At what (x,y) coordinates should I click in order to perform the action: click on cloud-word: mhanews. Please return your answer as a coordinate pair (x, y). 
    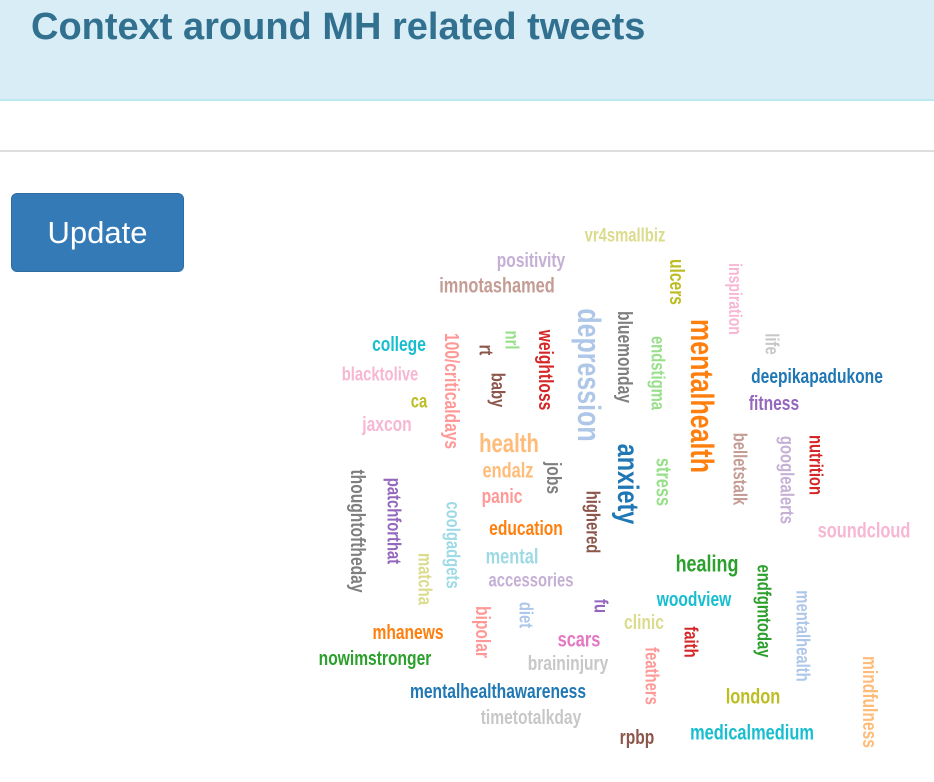
    Looking at the image, I should click on (408, 633).